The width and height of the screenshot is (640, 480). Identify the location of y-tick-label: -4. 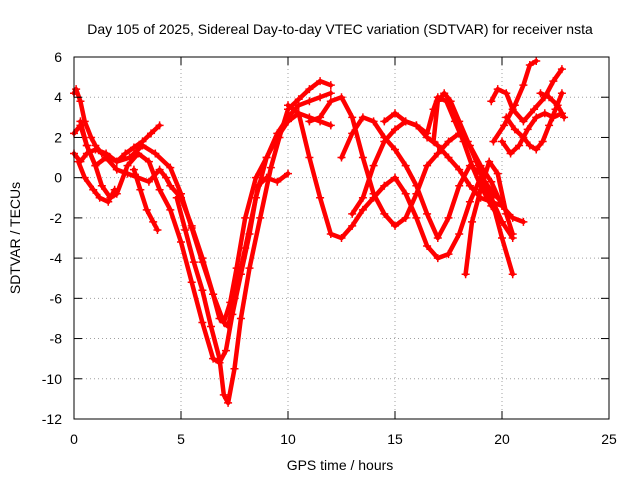
(56, 258).